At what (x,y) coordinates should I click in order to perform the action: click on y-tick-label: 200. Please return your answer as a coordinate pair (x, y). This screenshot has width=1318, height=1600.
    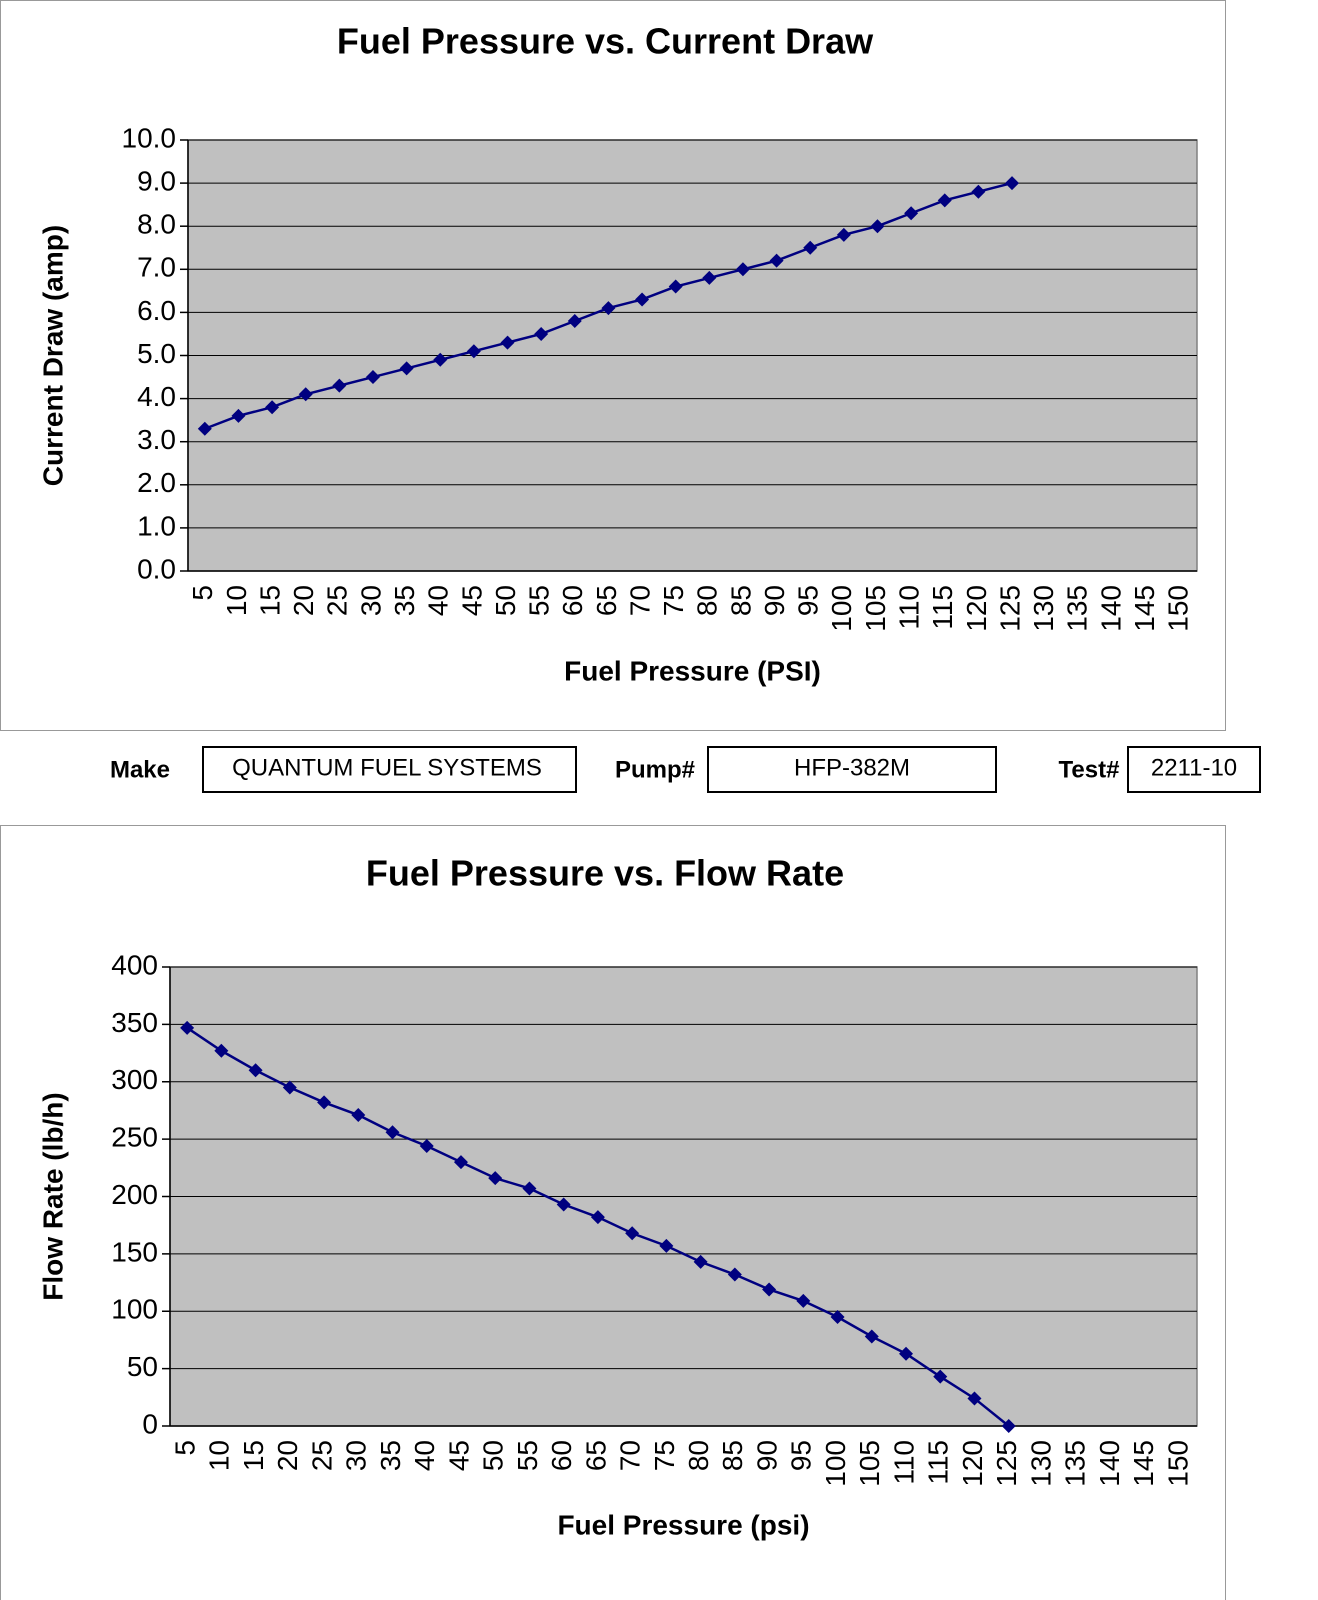
    Looking at the image, I should click on (134, 1194).